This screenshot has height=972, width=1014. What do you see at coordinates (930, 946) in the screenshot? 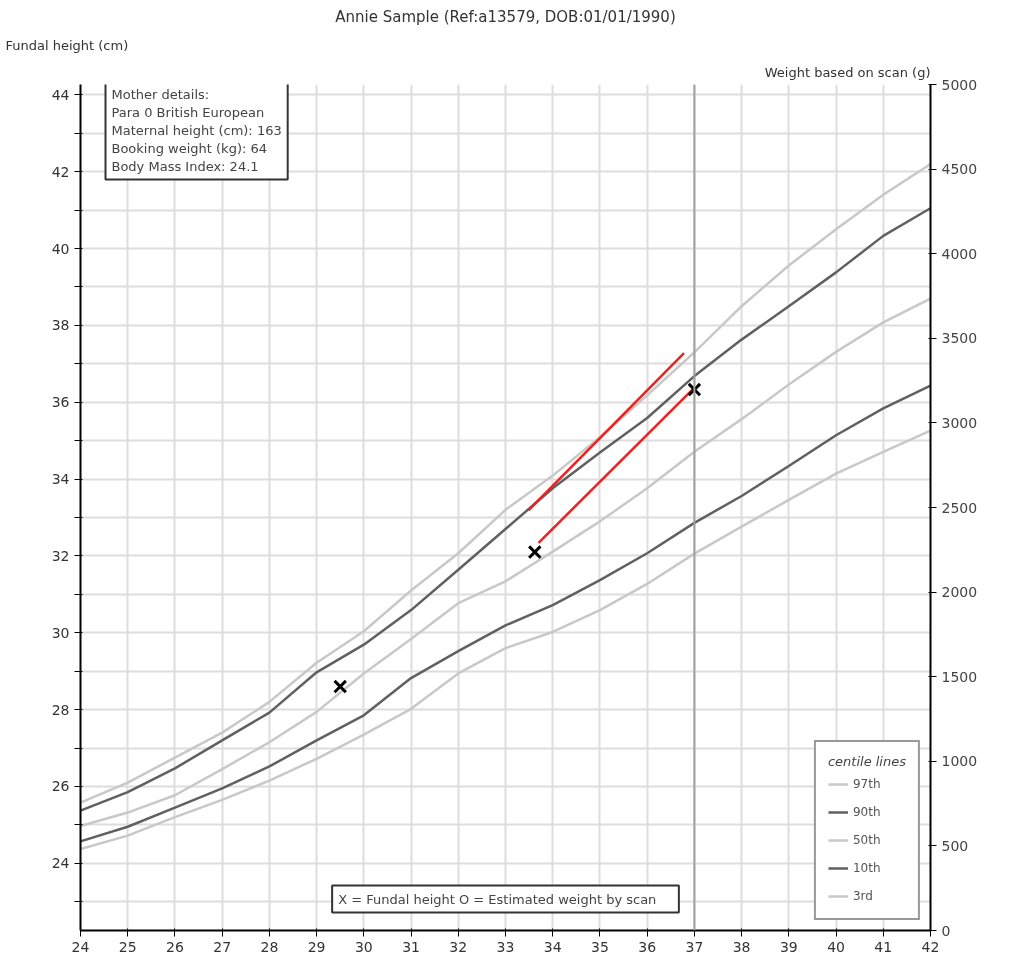
I see `x-tick-label: 42` at bounding box center [930, 946].